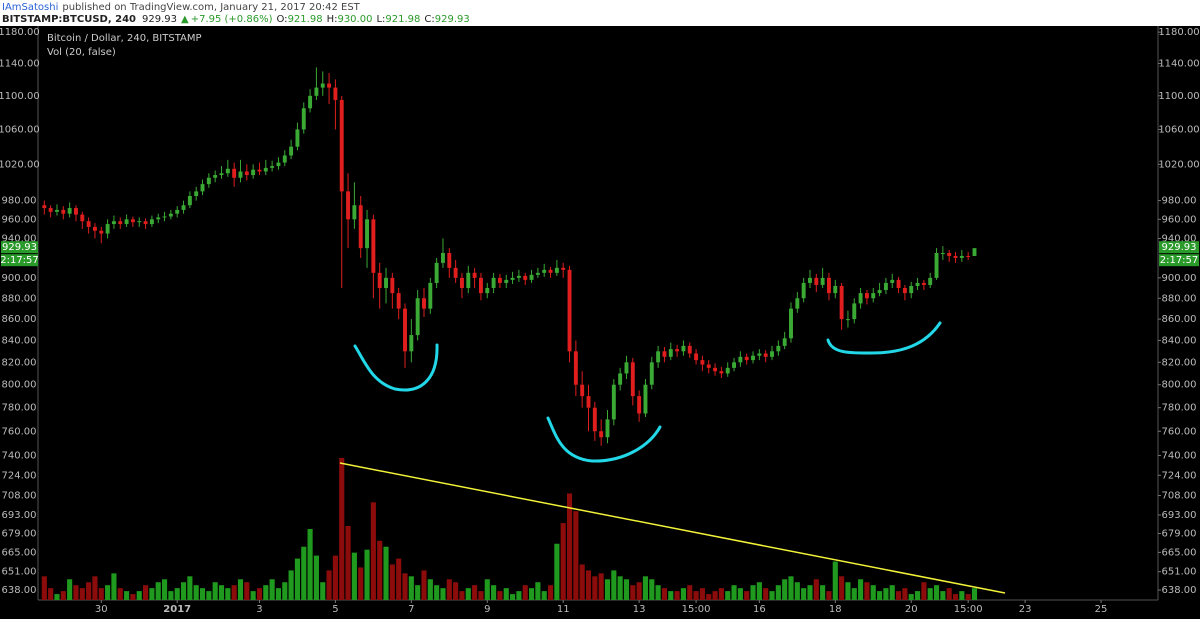 The width and height of the screenshot is (1200, 619). Describe the element at coordinates (1101, 609) in the screenshot. I see `x-tick-label: 25` at that location.